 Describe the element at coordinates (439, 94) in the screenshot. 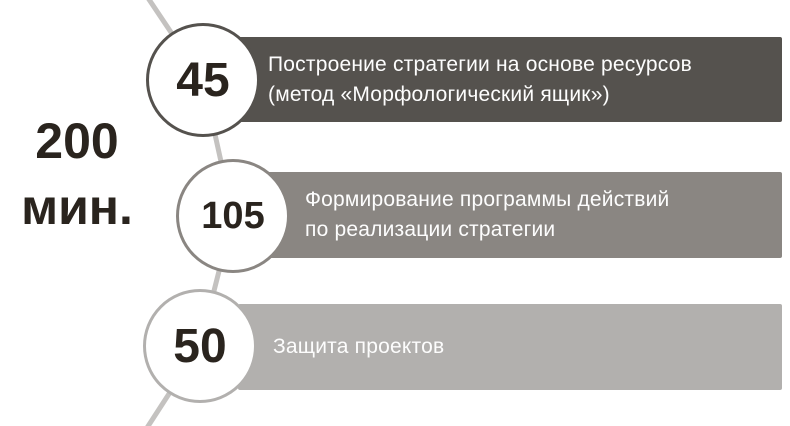

I see `bar-label-line2: (метод «Морфологический ящик»)` at that location.